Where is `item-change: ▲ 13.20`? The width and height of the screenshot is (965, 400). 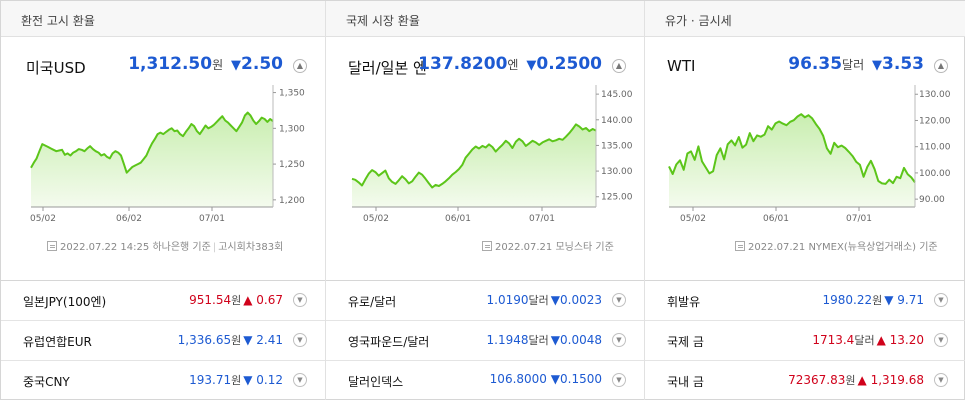 item-change: ▲ 13.20 is located at coordinates (900, 340).